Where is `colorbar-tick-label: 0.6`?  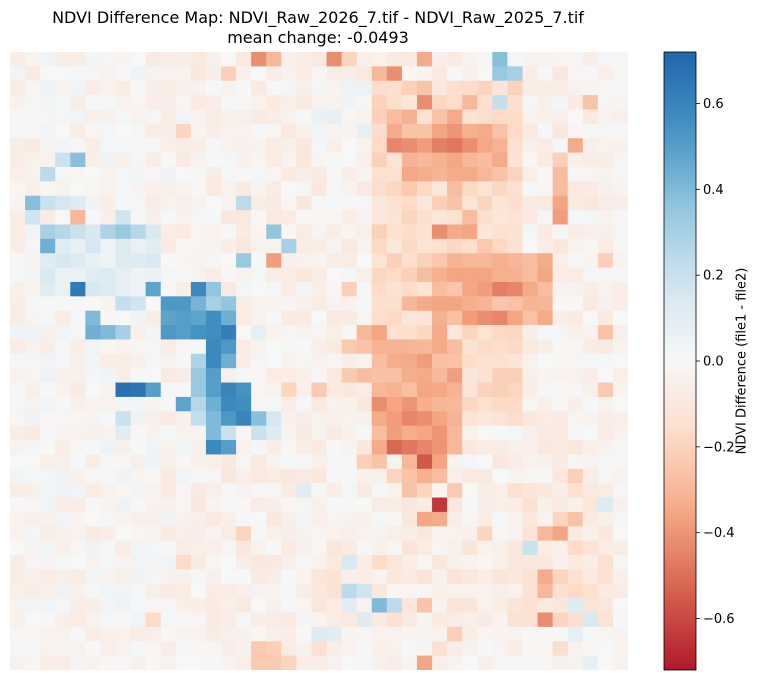
colorbar-tick-label: 0.6 is located at coordinates (713, 104).